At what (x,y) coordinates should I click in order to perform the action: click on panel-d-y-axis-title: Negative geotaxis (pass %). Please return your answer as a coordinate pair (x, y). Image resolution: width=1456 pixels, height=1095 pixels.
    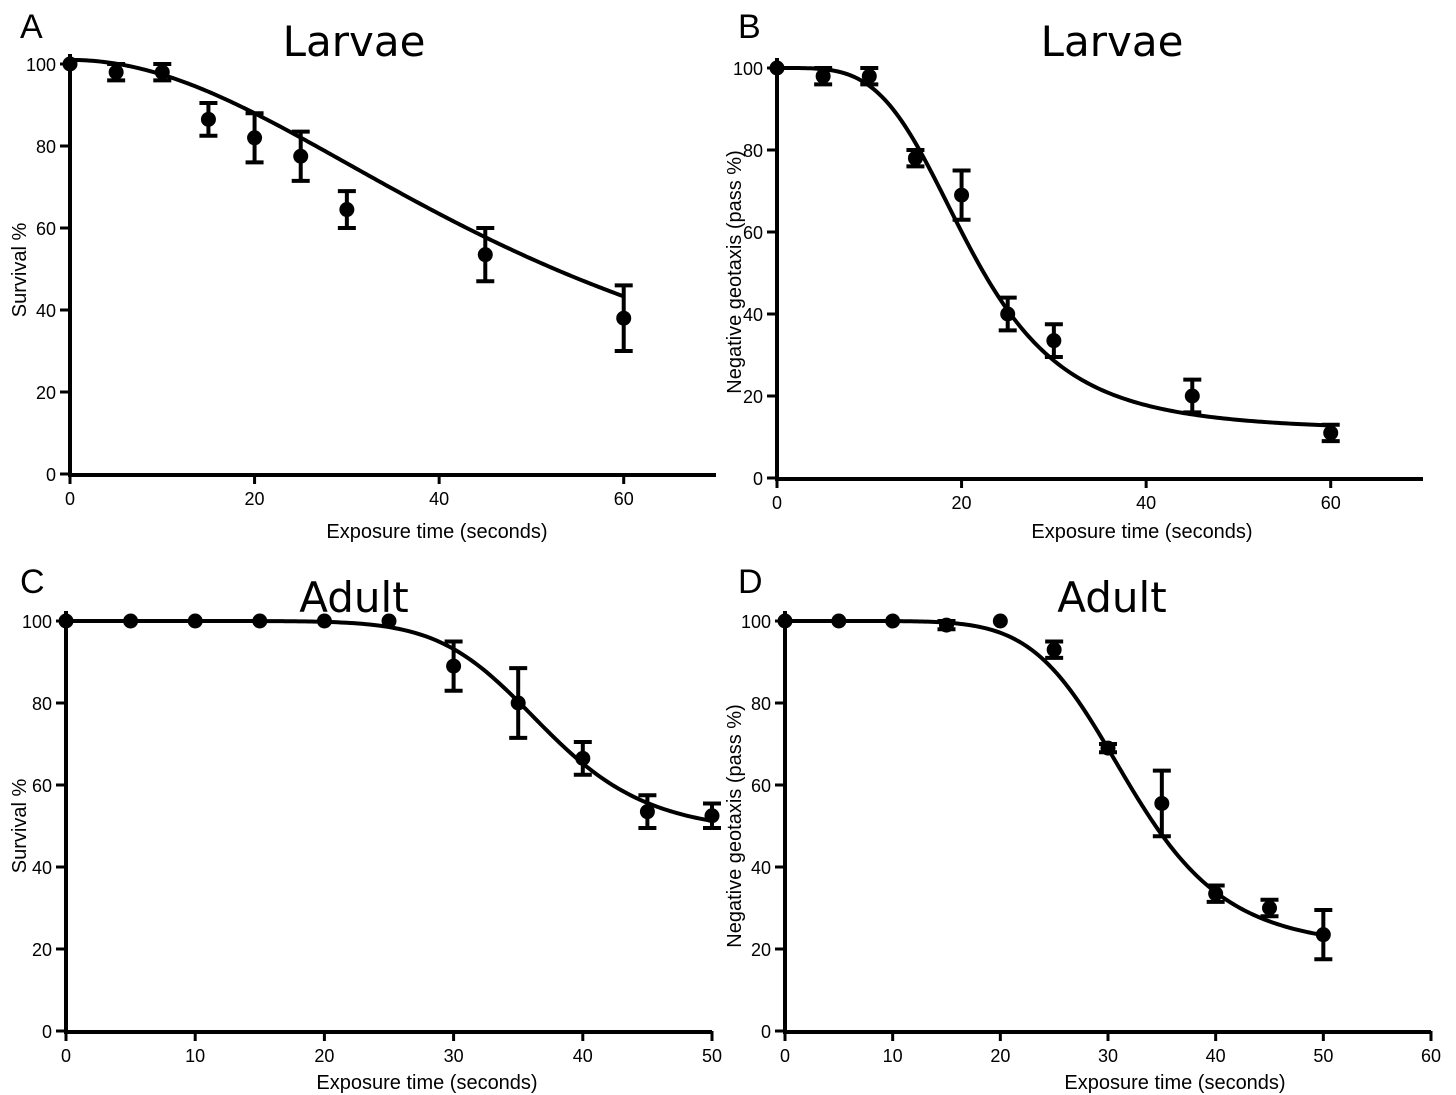
    Looking at the image, I should click on (735, 825).